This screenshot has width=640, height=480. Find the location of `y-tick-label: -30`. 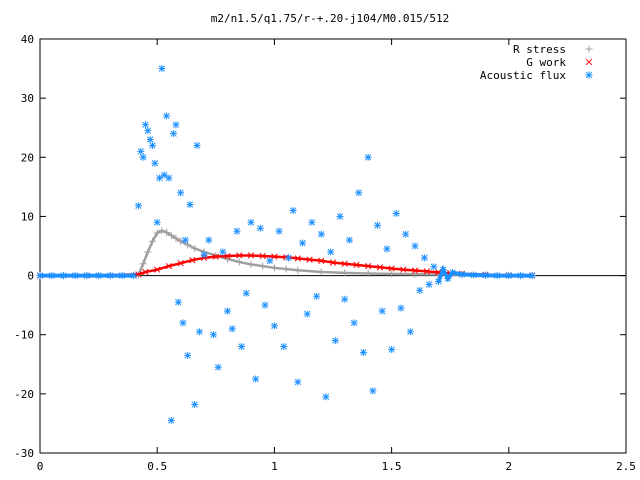

y-tick-label: -30 is located at coordinates (24, 453).